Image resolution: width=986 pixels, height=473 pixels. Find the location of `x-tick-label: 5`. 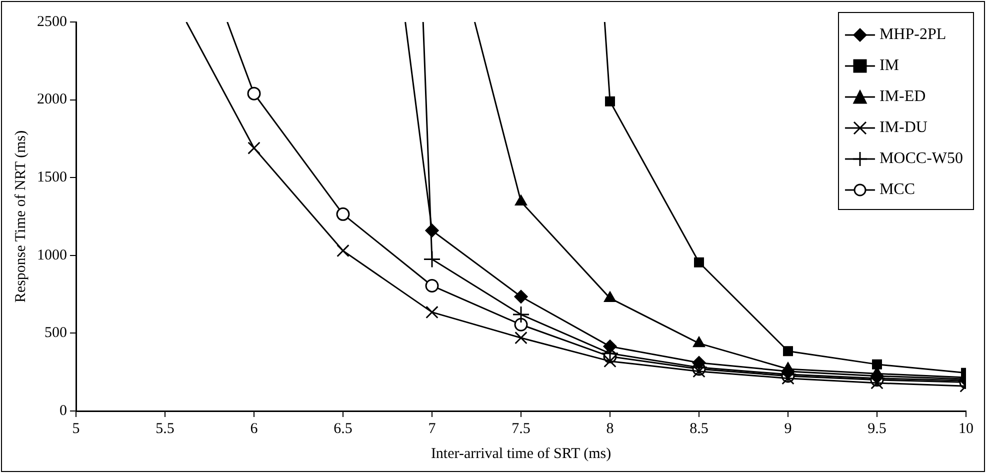

x-tick-label: 5 is located at coordinates (76, 428).